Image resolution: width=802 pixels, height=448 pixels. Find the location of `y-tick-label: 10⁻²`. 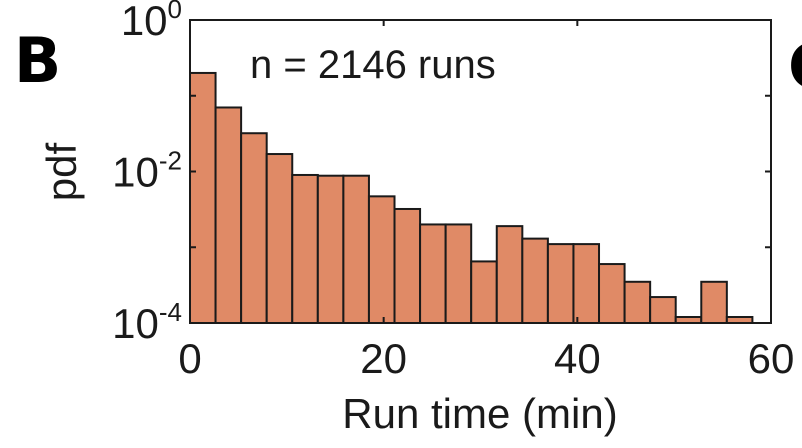

y-tick-label: 10⁻² is located at coordinates (147, 171).